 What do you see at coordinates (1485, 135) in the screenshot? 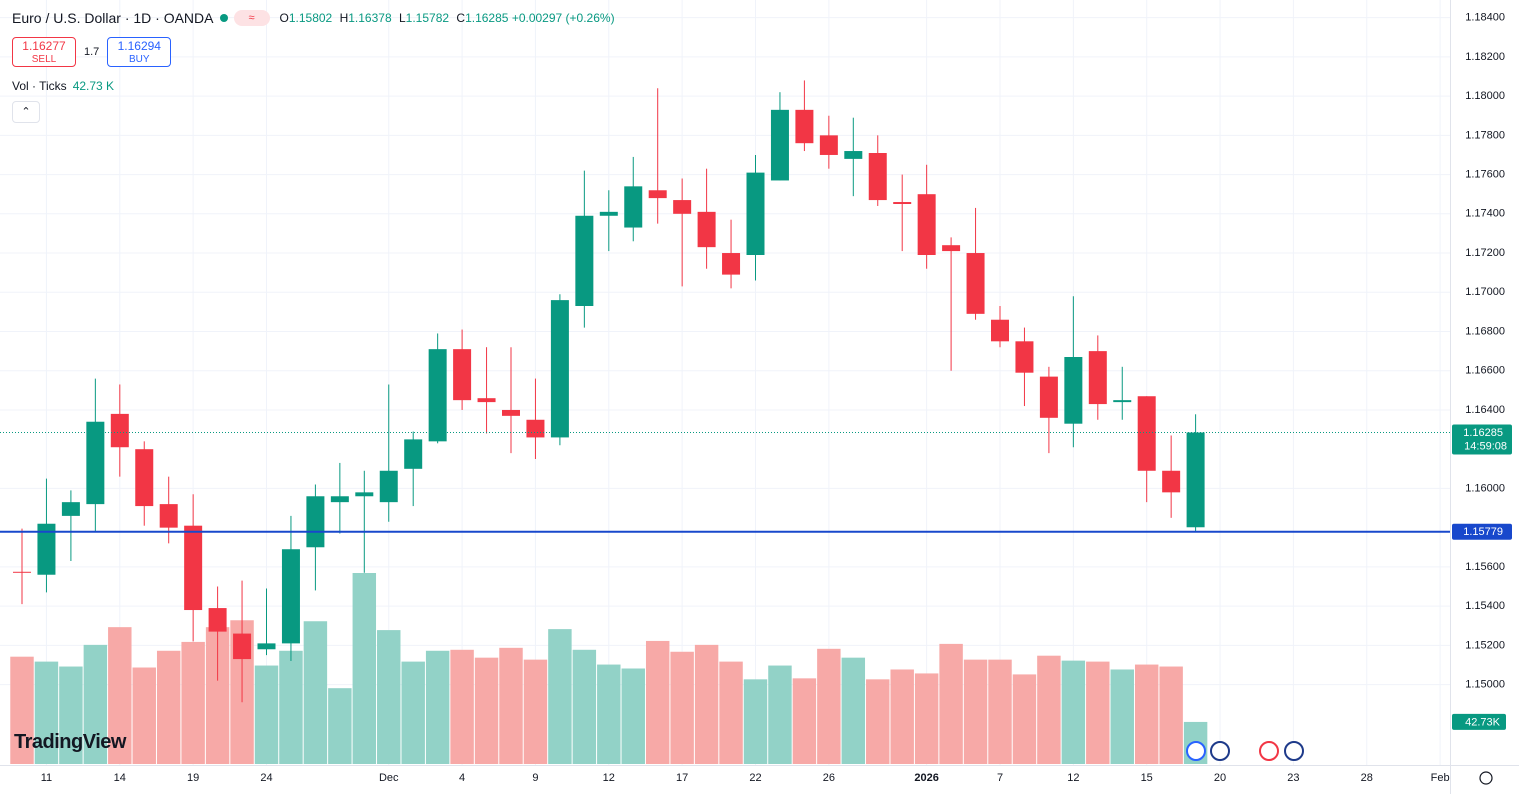
I see `y-tick-label: 1.17800` at bounding box center [1485, 135].